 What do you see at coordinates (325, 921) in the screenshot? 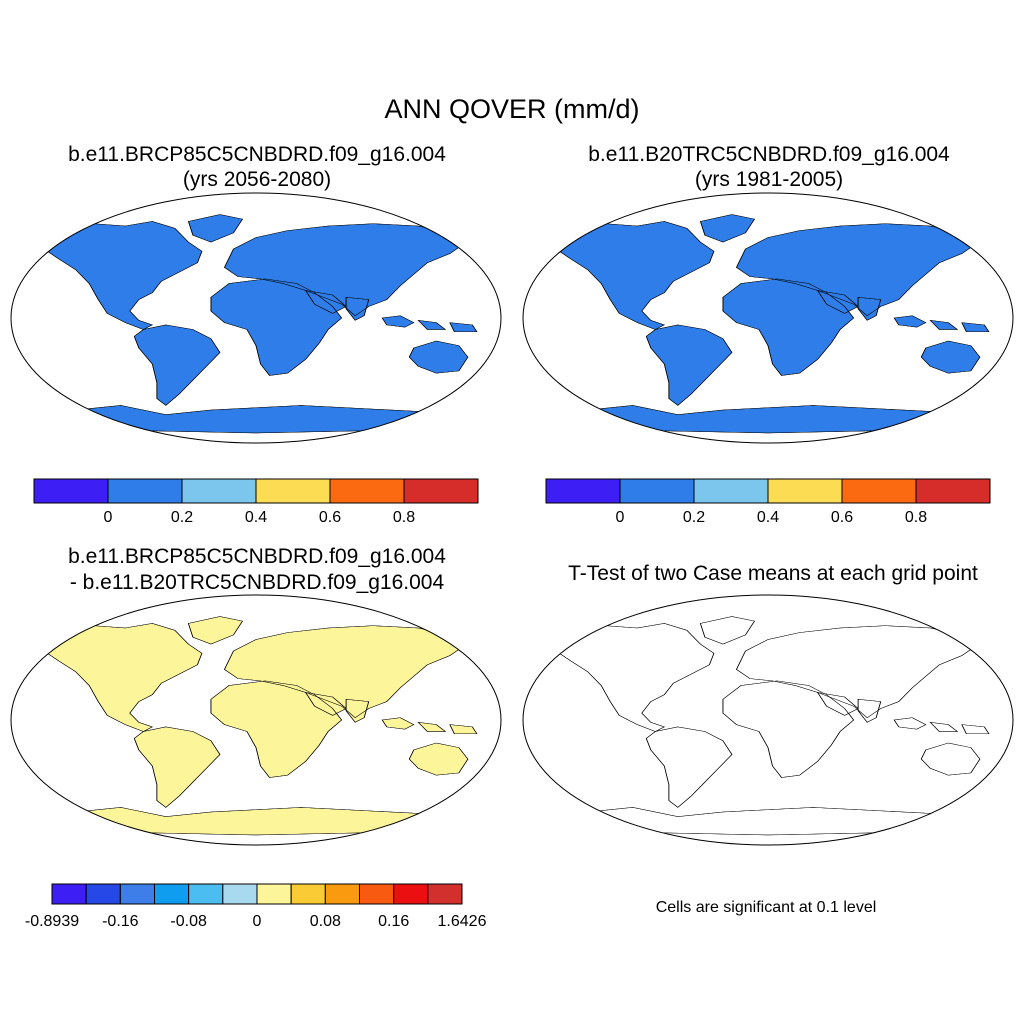
I see `colorbar-tick-label: 0.08` at bounding box center [325, 921].